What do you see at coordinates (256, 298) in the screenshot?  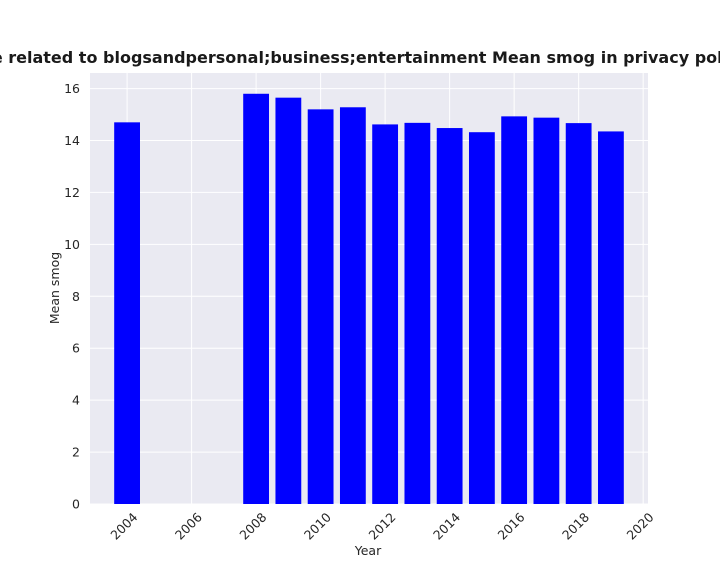 I see `bar-2008` at bounding box center [256, 298].